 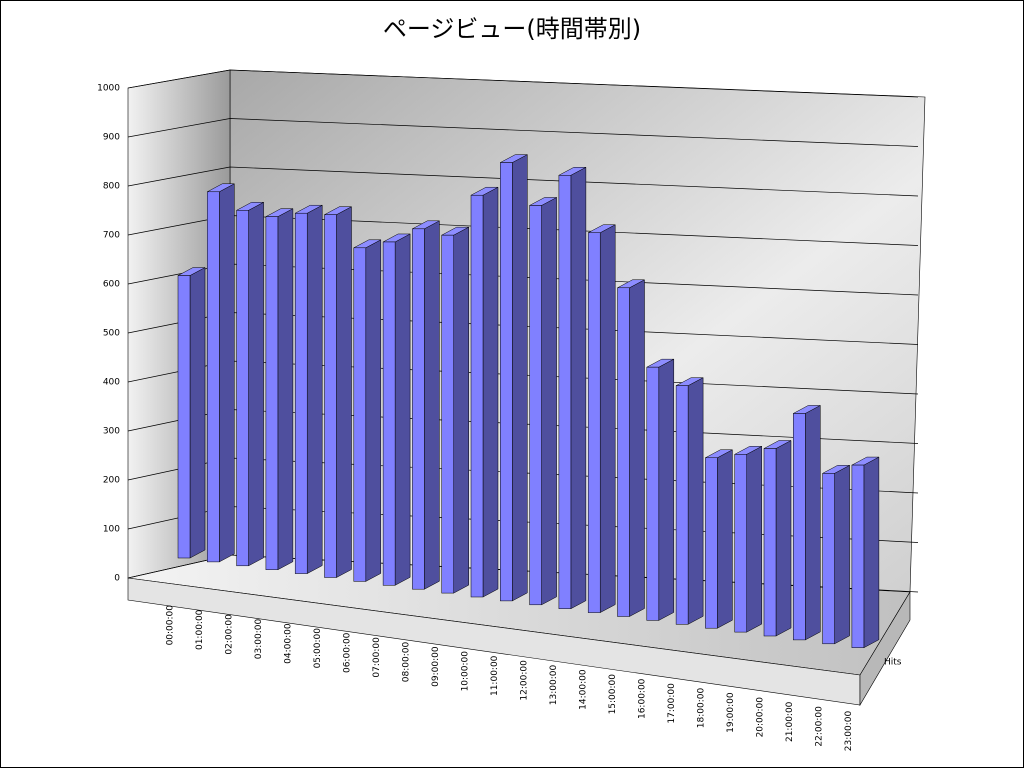 I want to click on x-tick-label: 05:00:00, so click(x=318, y=648).